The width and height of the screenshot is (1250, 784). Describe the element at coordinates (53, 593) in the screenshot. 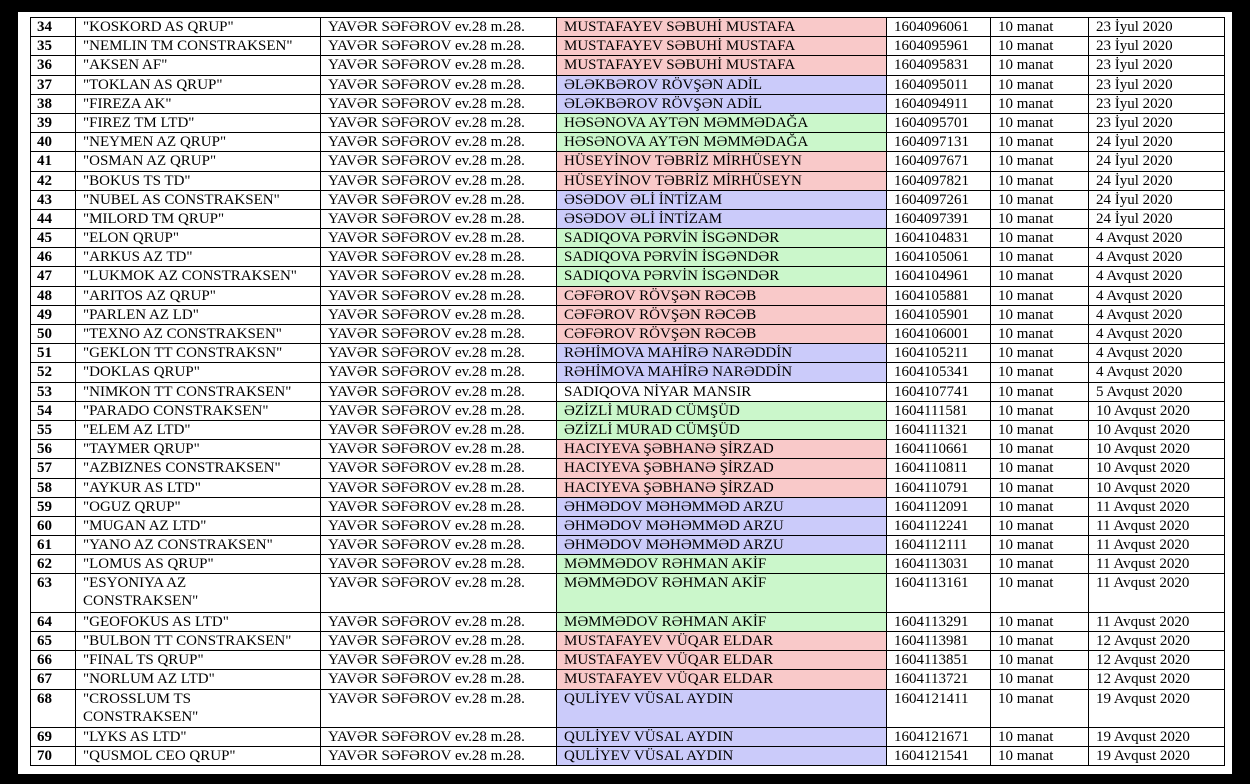

I see `row-number: 63` at that location.